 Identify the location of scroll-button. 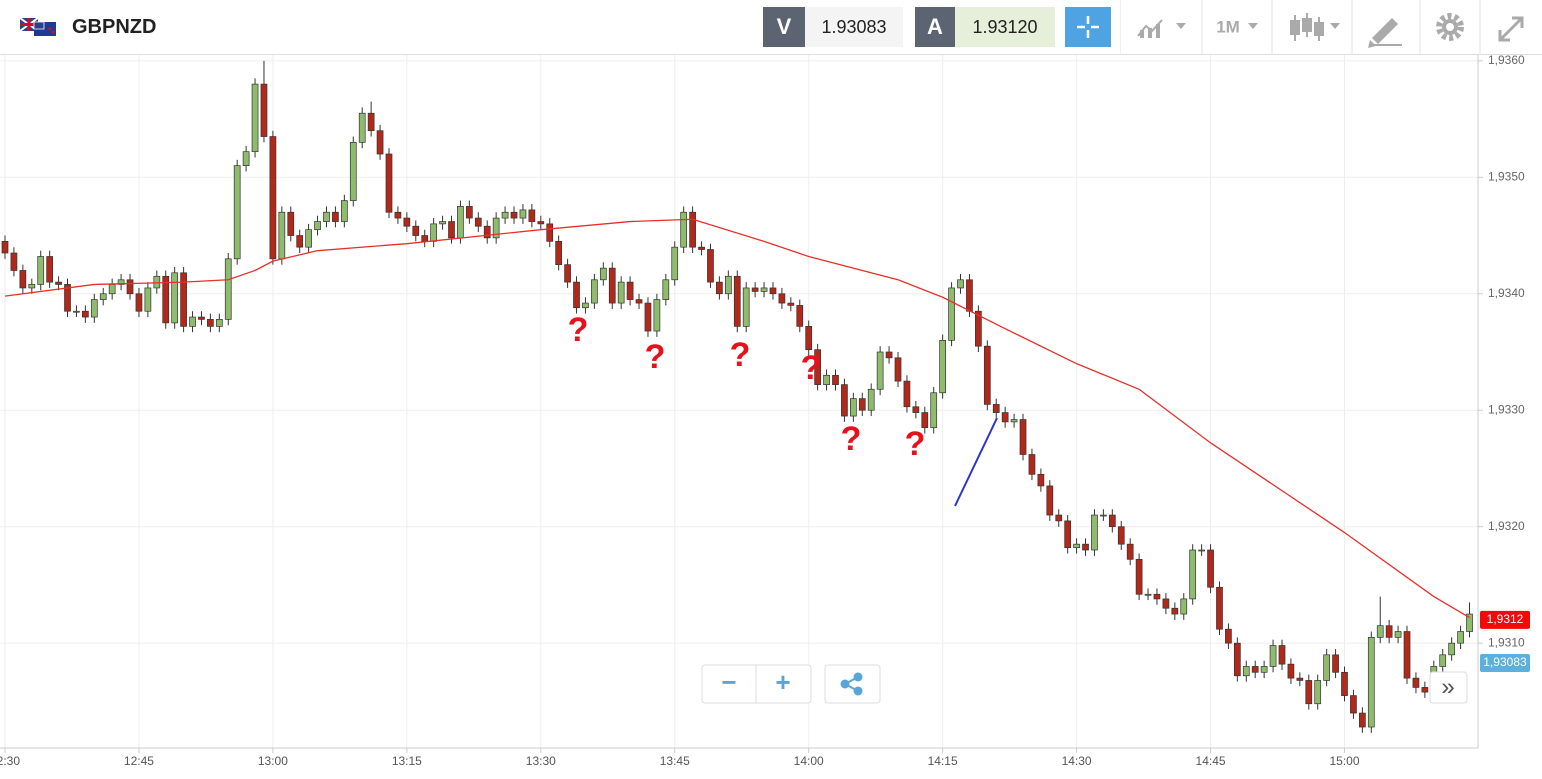
(1448, 687).